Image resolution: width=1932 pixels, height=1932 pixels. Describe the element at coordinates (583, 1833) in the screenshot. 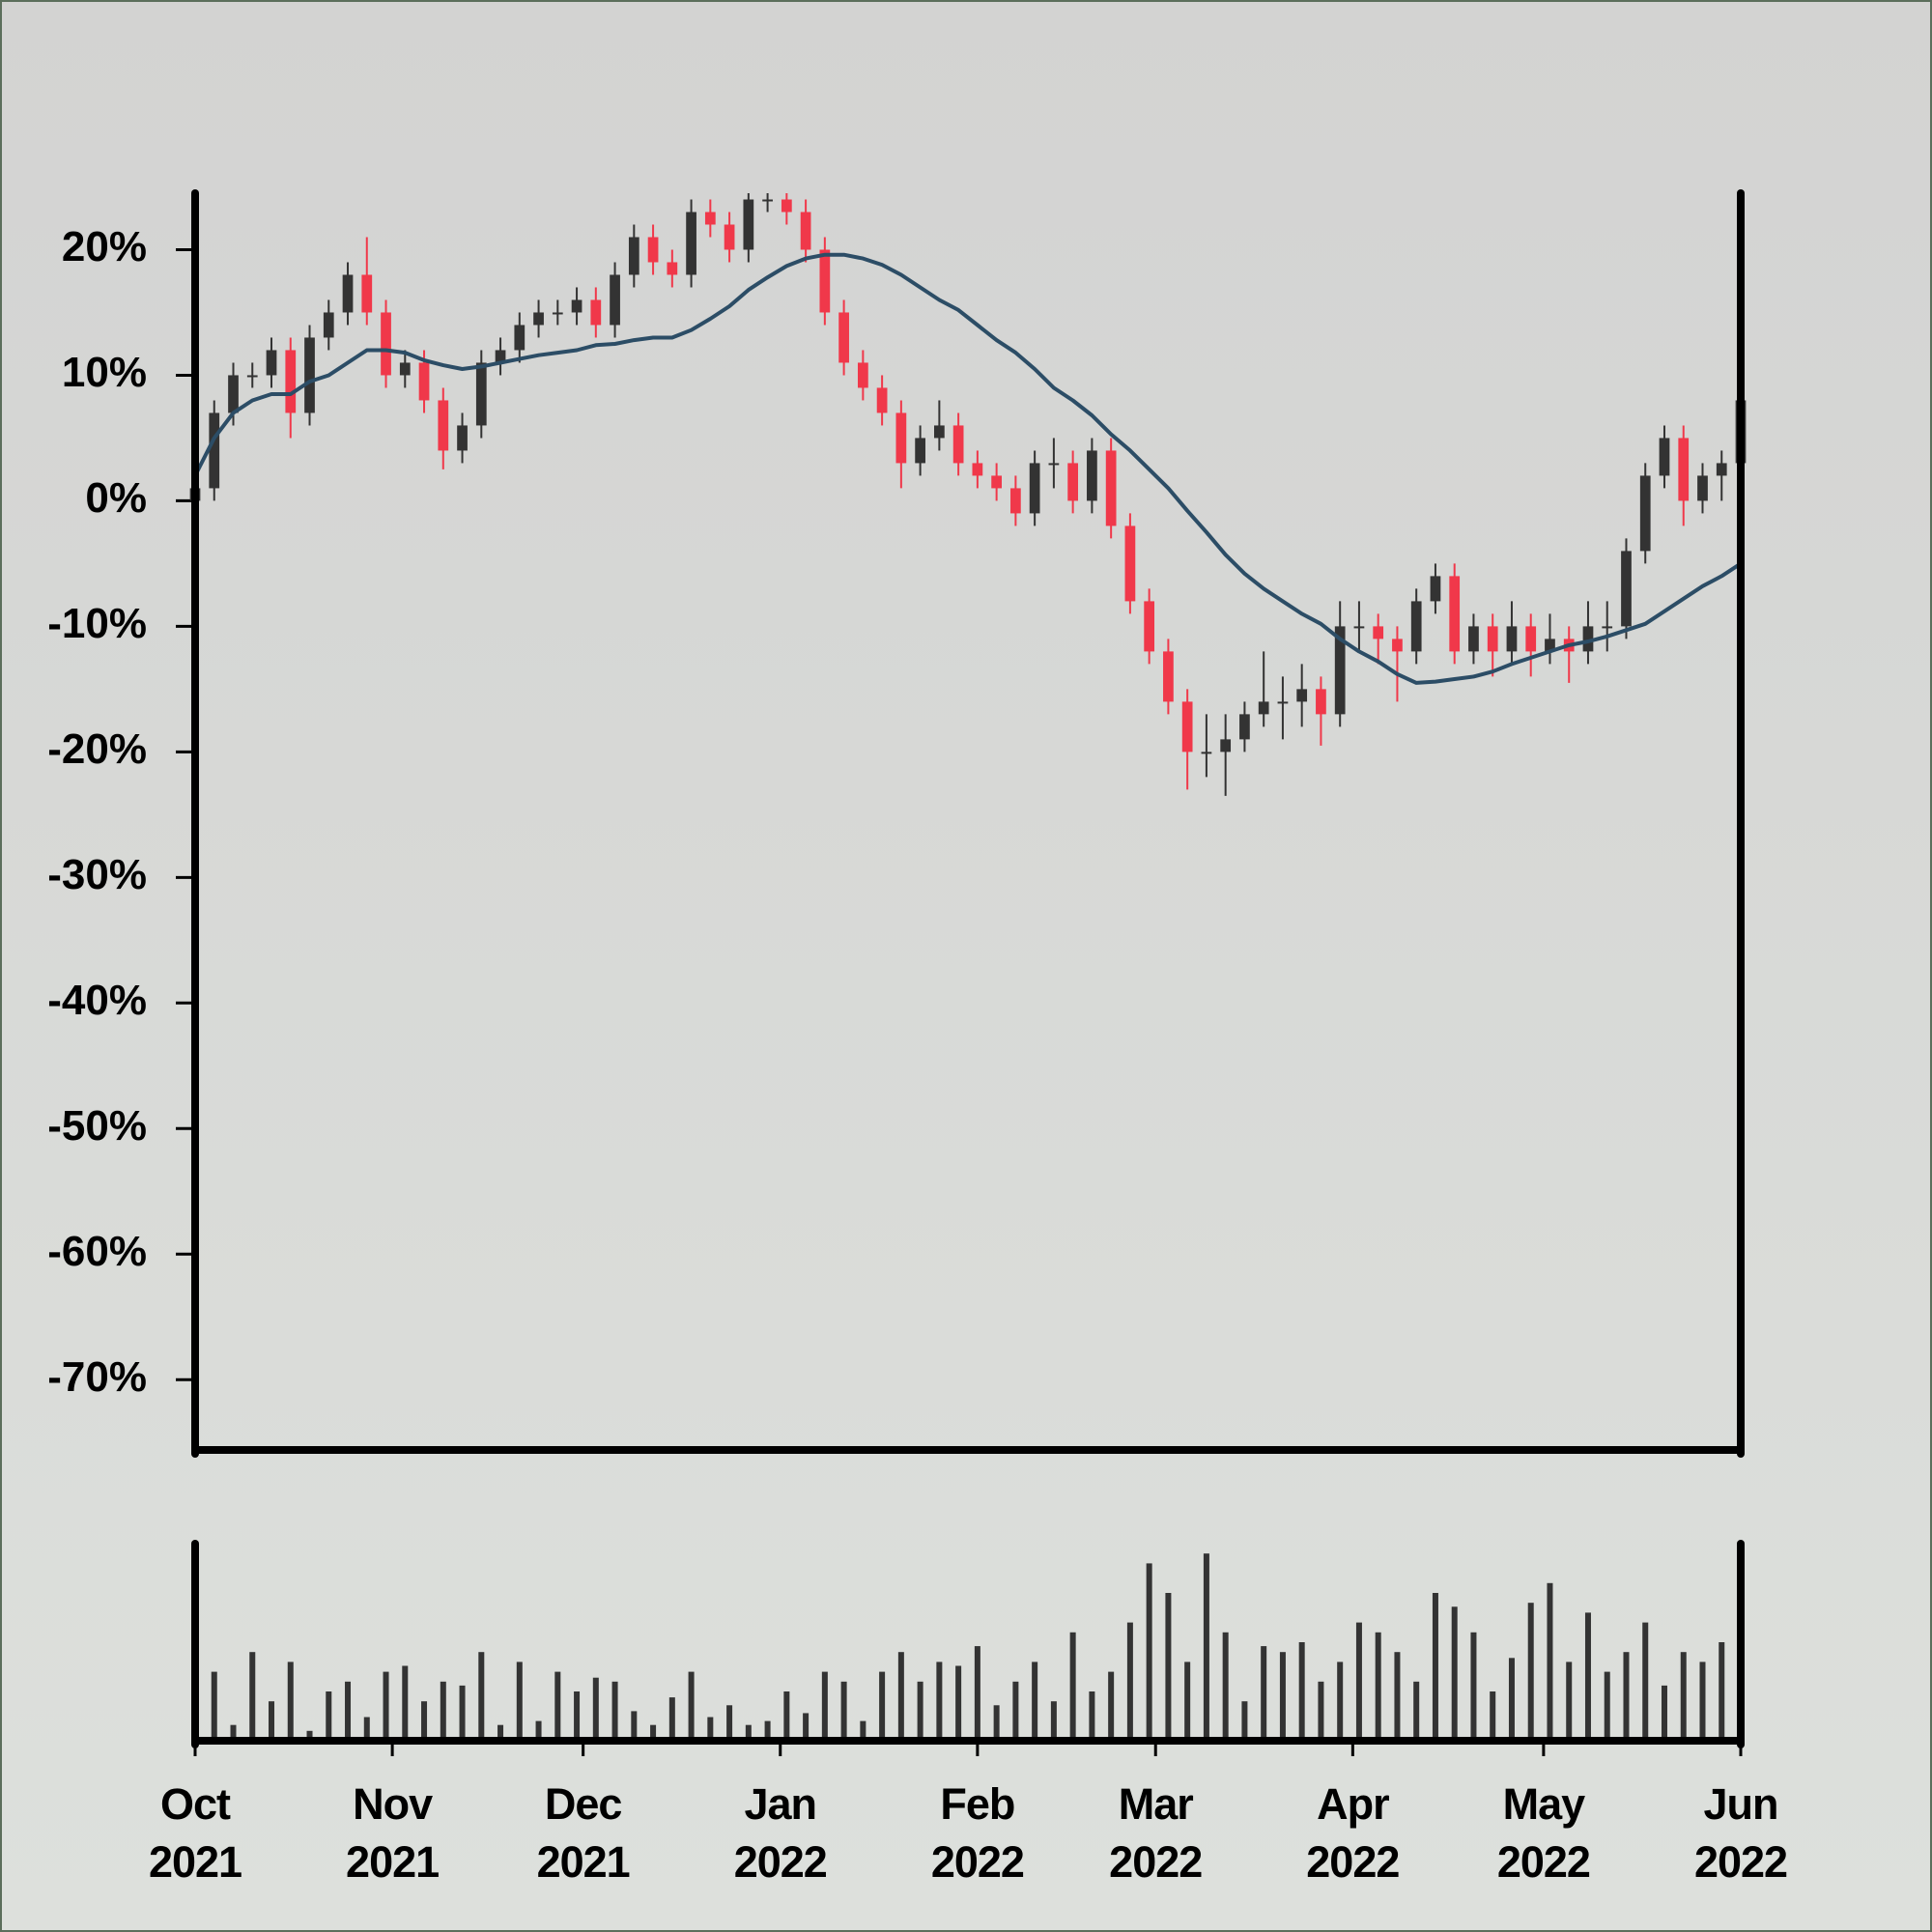

I see `x-tick-label: Dec 2021` at that location.